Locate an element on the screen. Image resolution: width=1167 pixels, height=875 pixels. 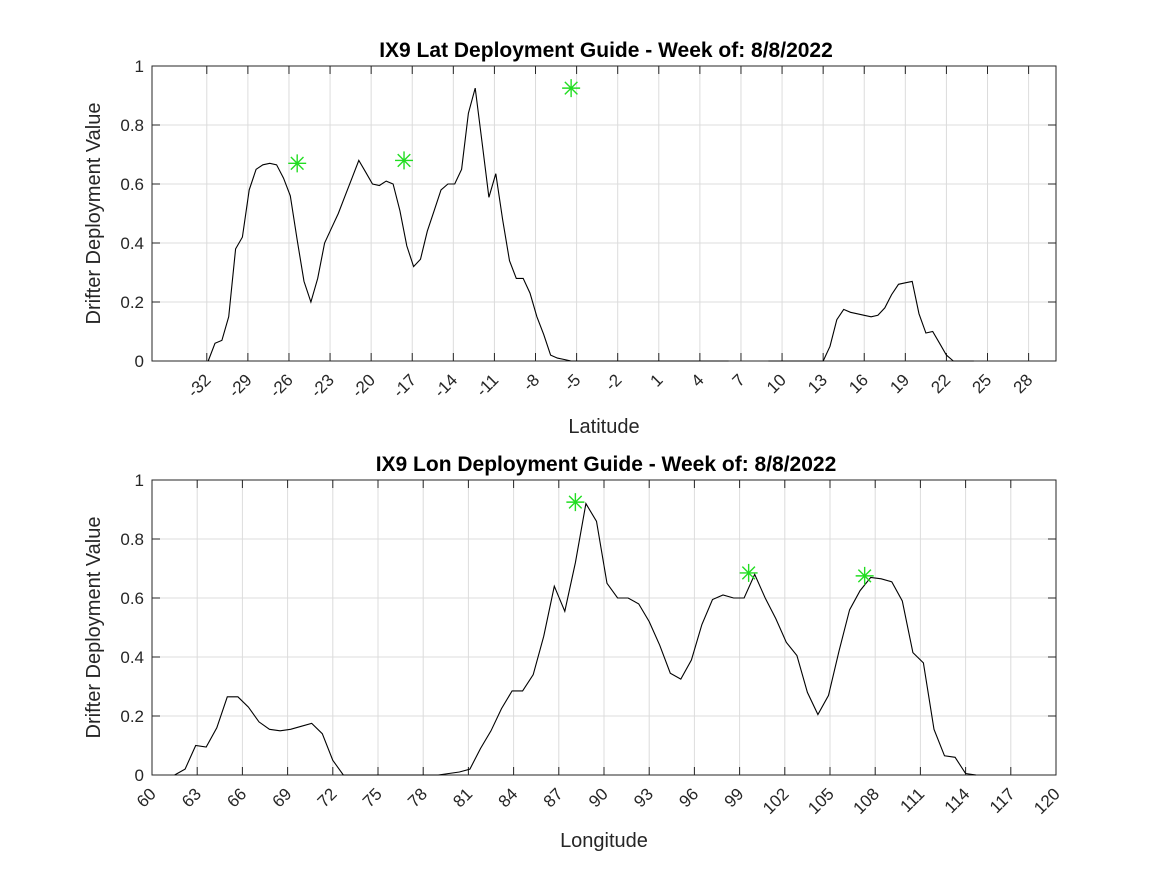
x-tick-label: -26 is located at coordinates (281, 385).